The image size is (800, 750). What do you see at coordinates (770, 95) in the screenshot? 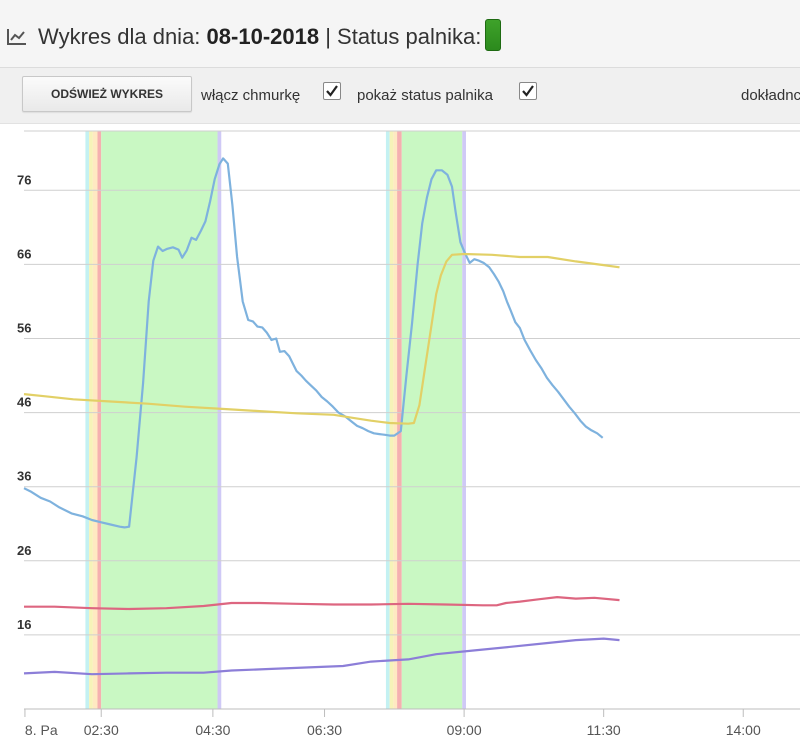
I see `precision-label: dokładnc` at bounding box center [770, 95].